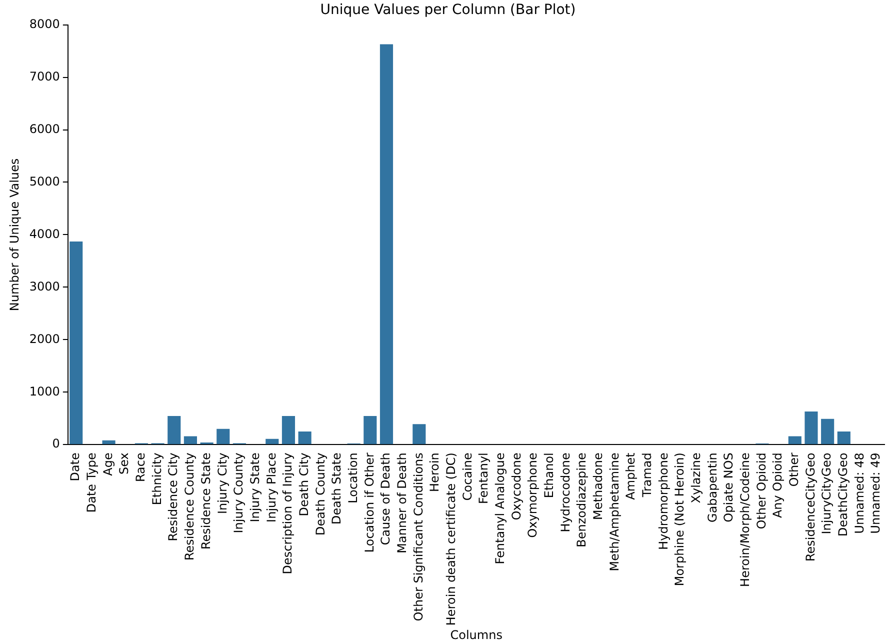  What do you see at coordinates (476, 635) in the screenshot?
I see `x-axis-title: Columns` at bounding box center [476, 635].